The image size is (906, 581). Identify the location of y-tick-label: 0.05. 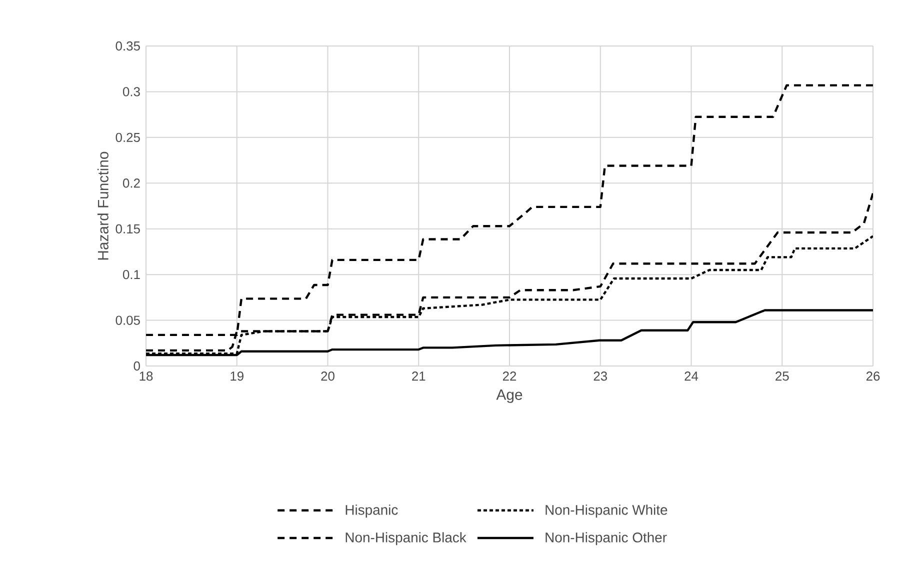
(128, 320).